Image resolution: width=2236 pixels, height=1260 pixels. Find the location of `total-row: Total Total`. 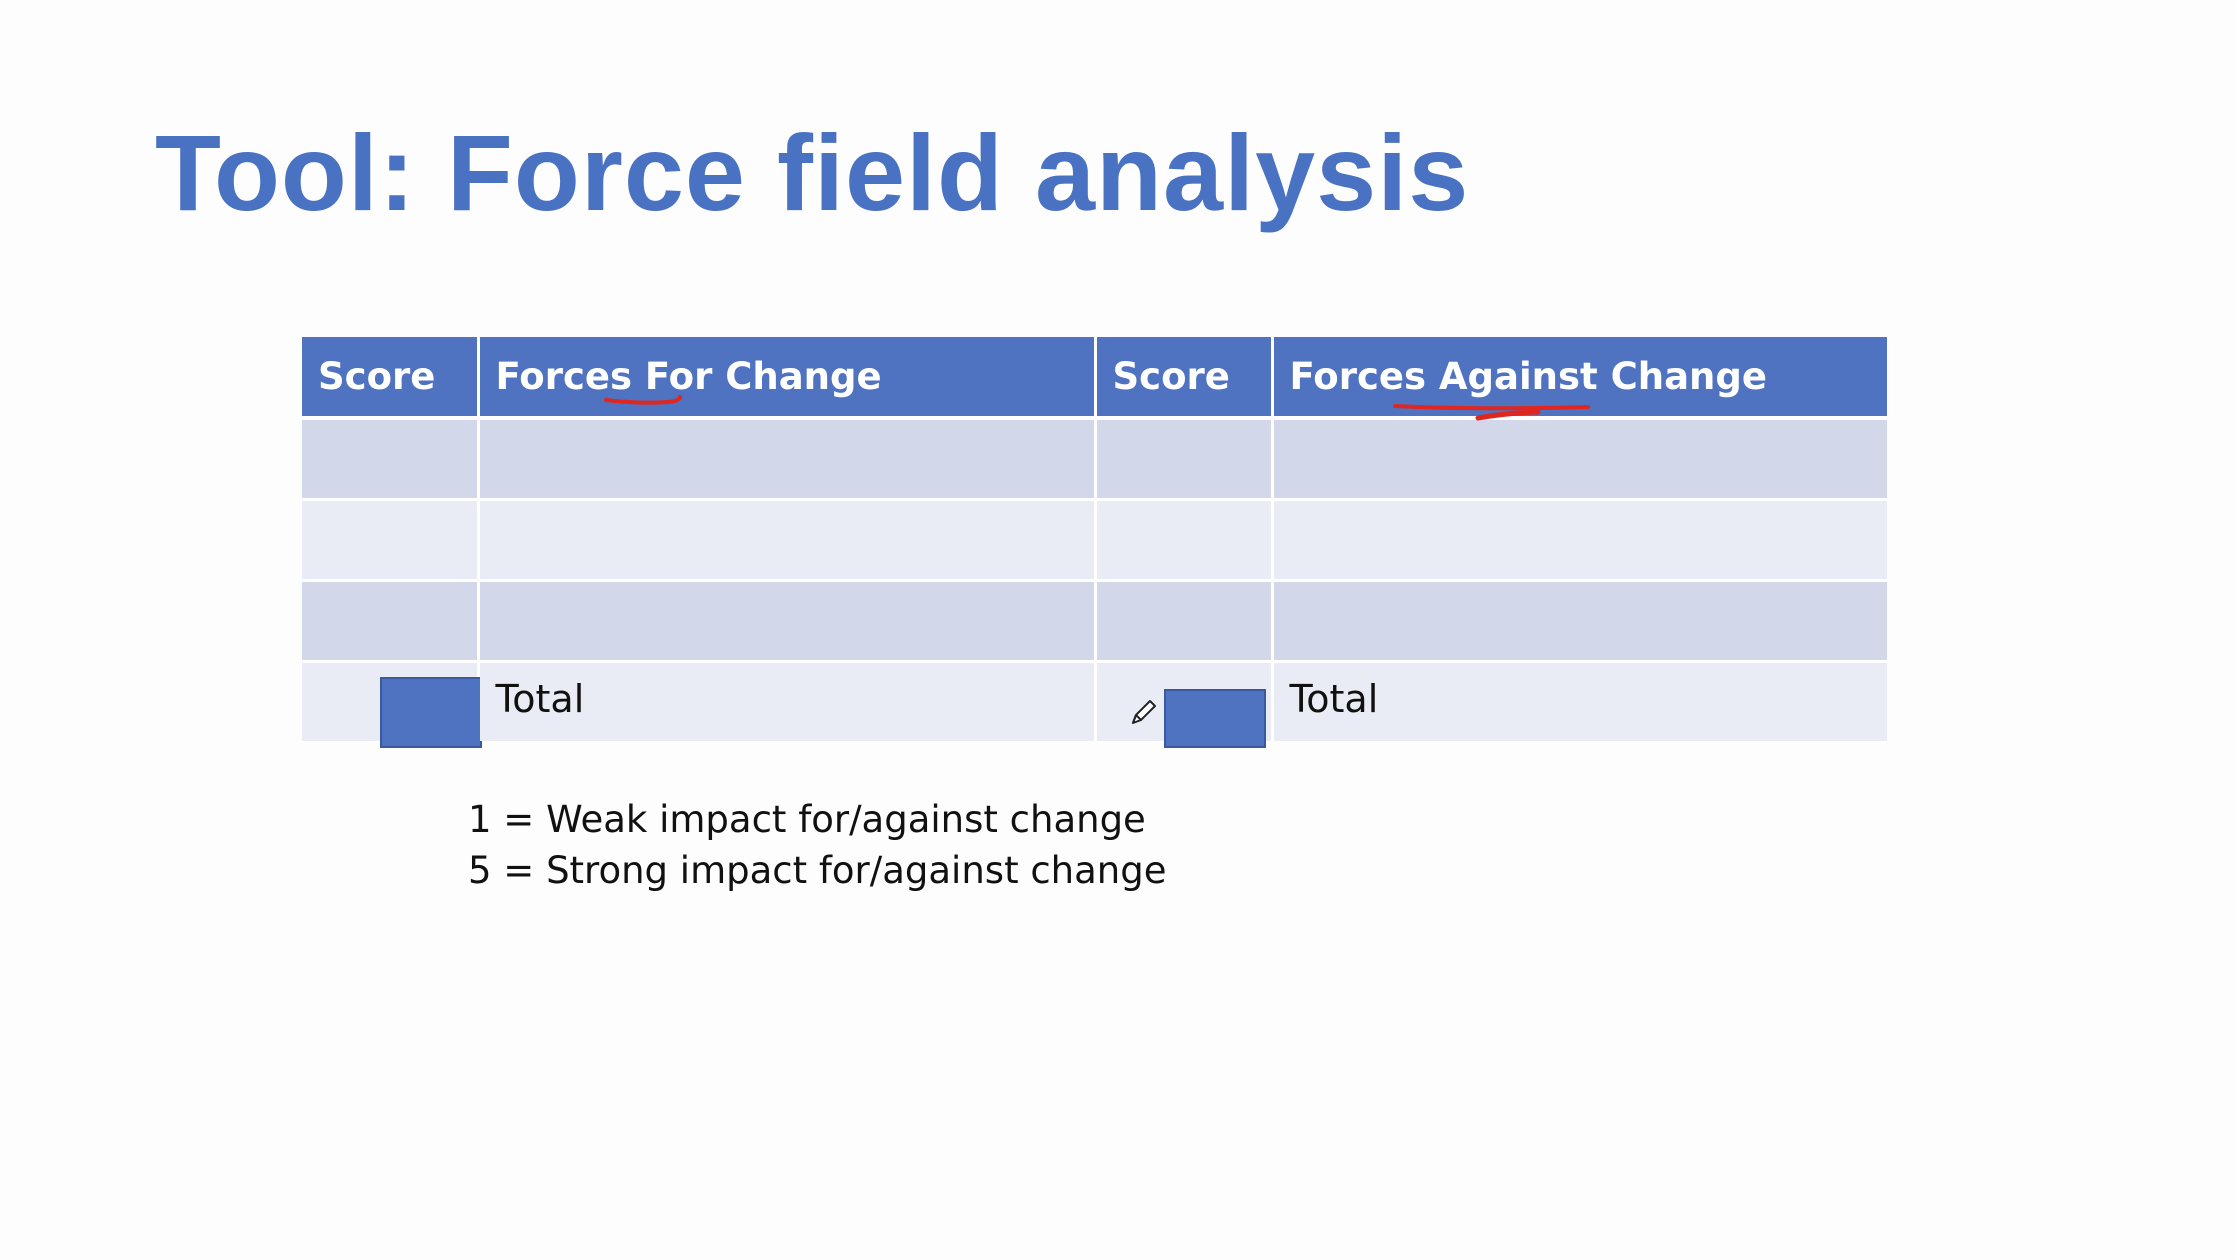

total-row: Total Total is located at coordinates (1094, 704).